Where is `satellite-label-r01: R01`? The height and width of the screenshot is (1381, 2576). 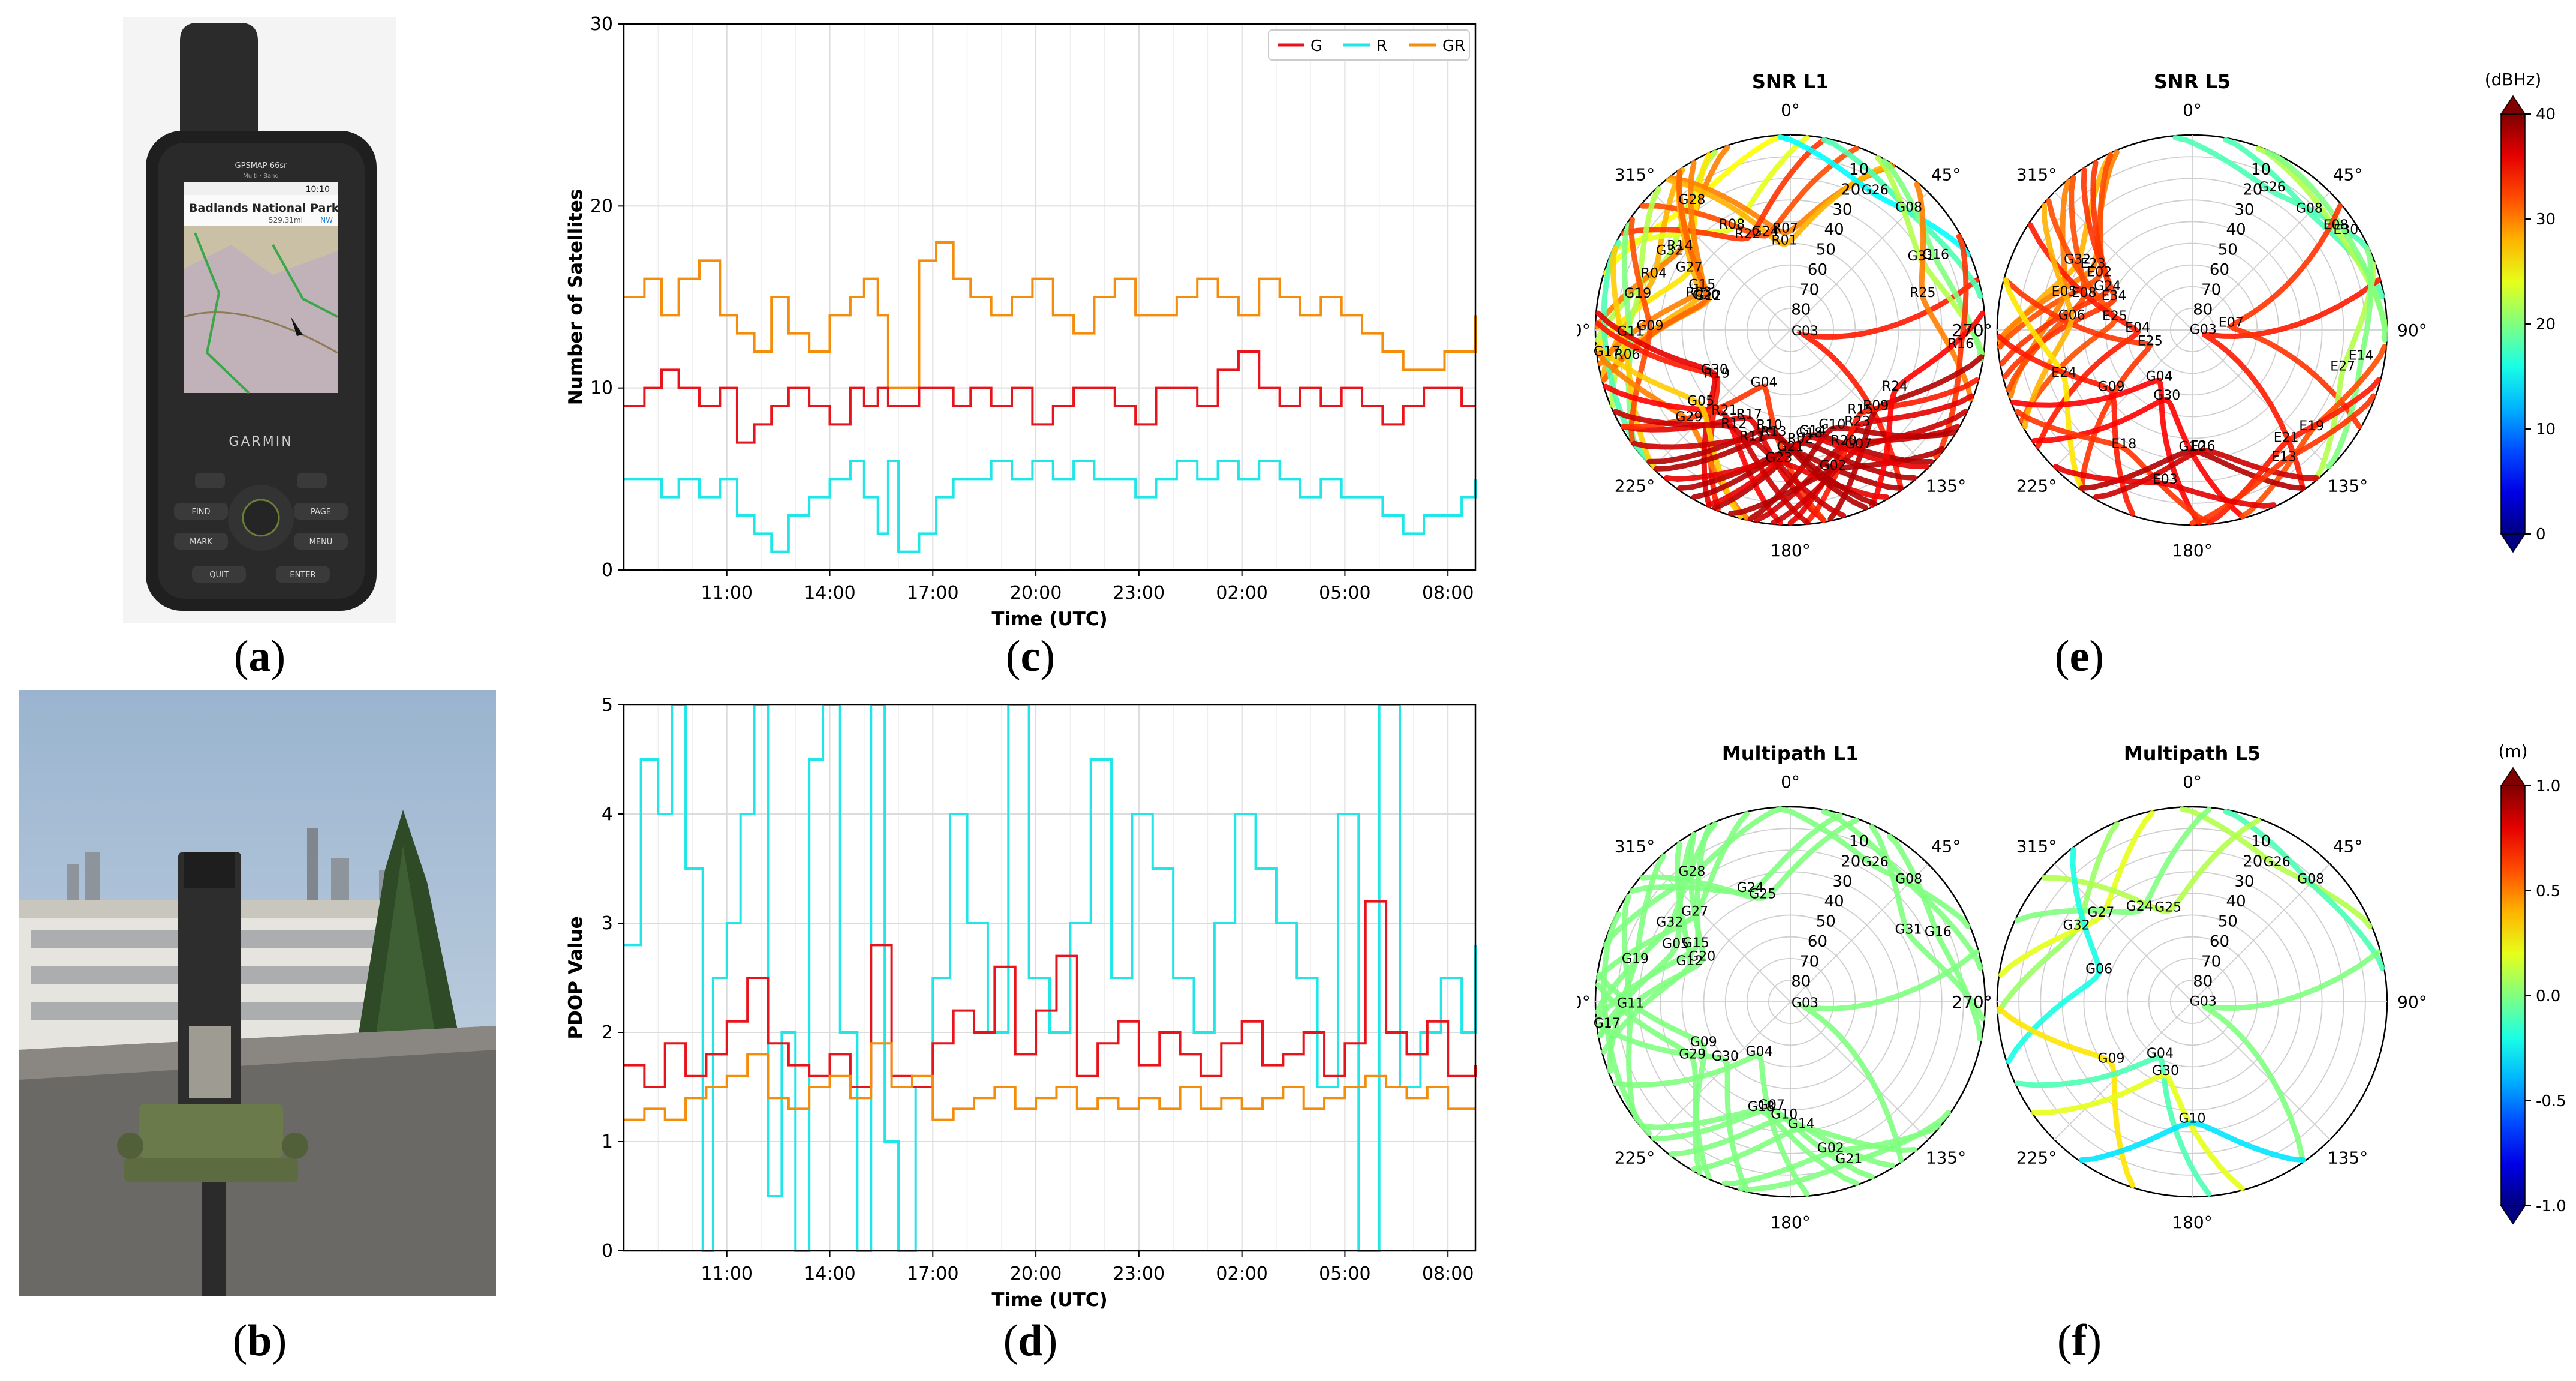
satellite-label-r01: R01 is located at coordinates (1784, 240).